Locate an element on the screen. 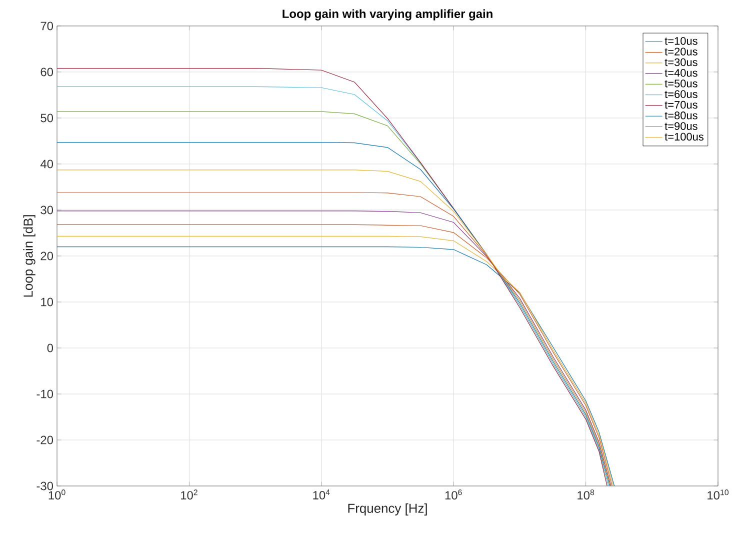 This screenshot has width=737, height=535. y-tick-label: 60 is located at coordinates (47, 72).